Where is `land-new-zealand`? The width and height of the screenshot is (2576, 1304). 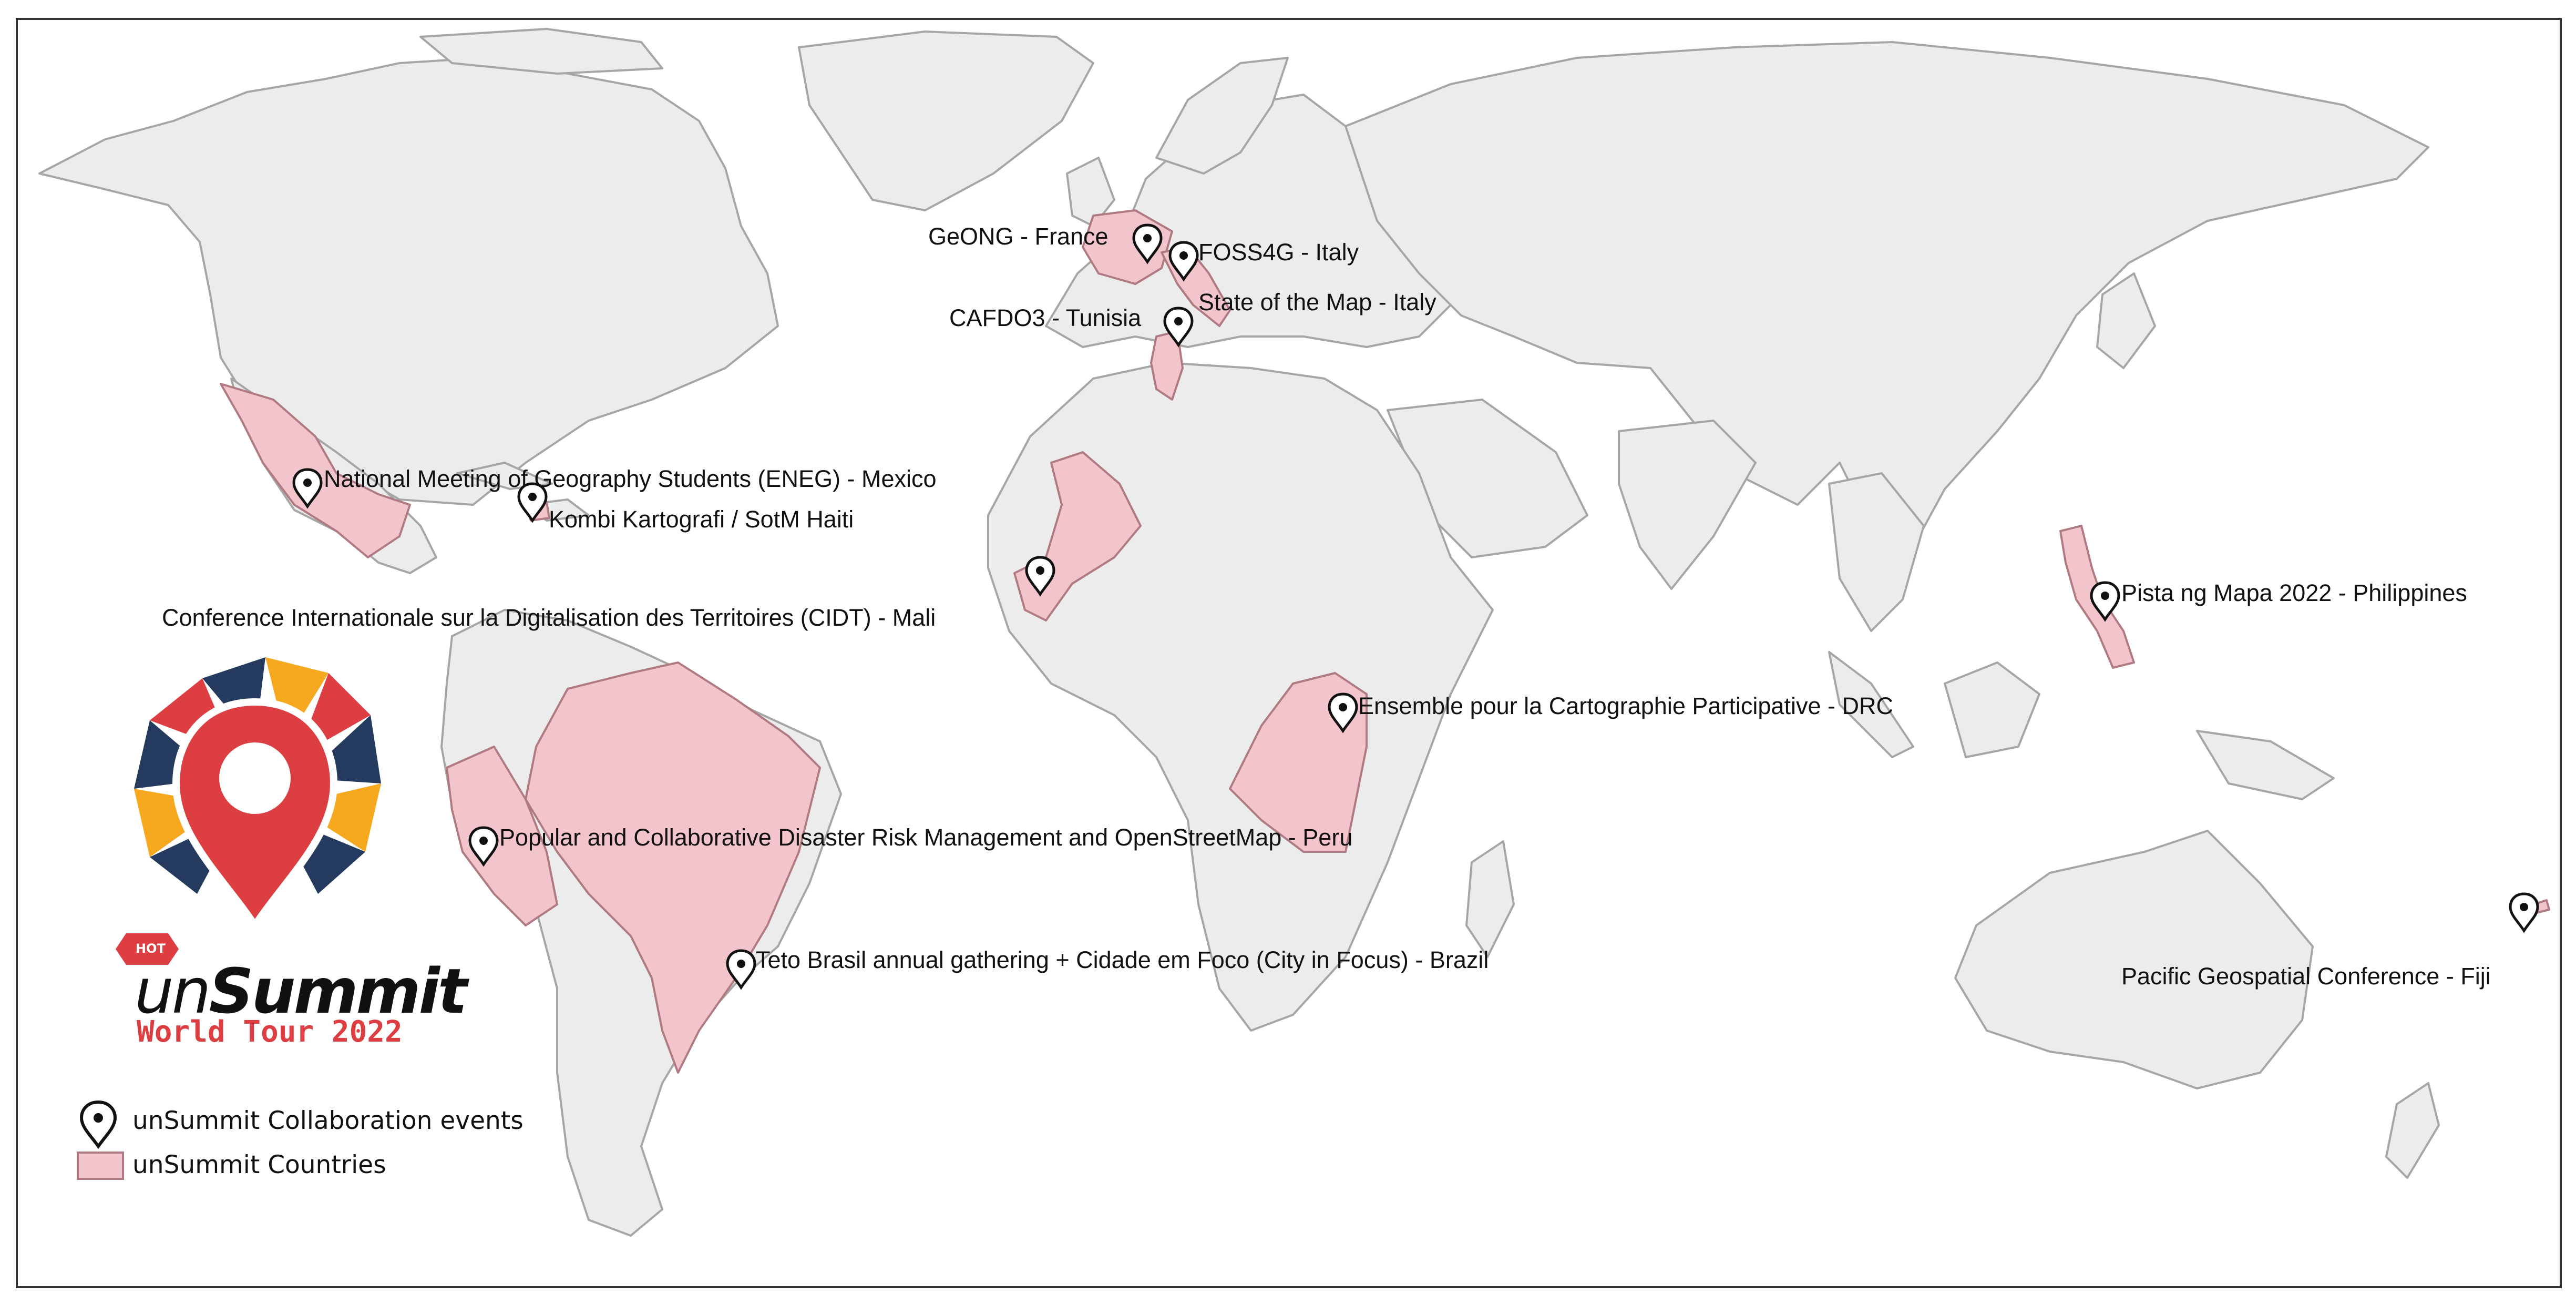
land-new-zealand is located at coordinates (2412, 1130).